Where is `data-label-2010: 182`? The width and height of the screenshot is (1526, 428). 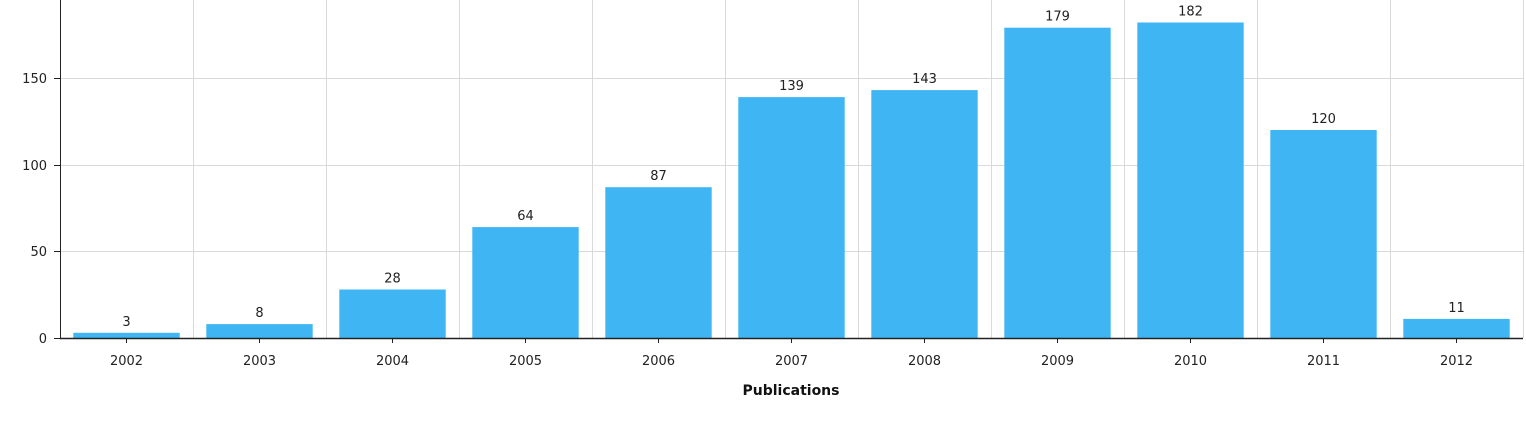
data-label-2010: 182 is located at coordinates (1190, 12).